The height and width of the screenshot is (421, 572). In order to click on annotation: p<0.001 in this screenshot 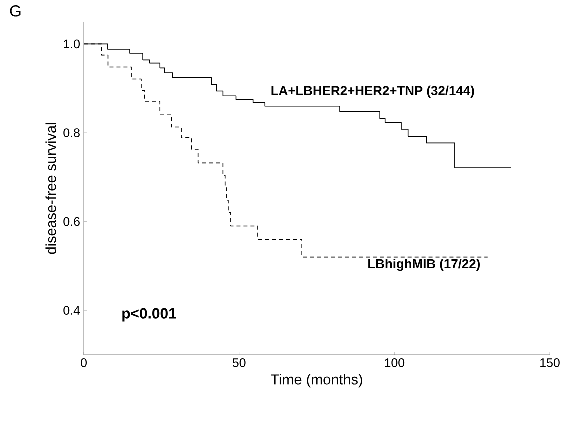, I will do `click(149, 315)`.